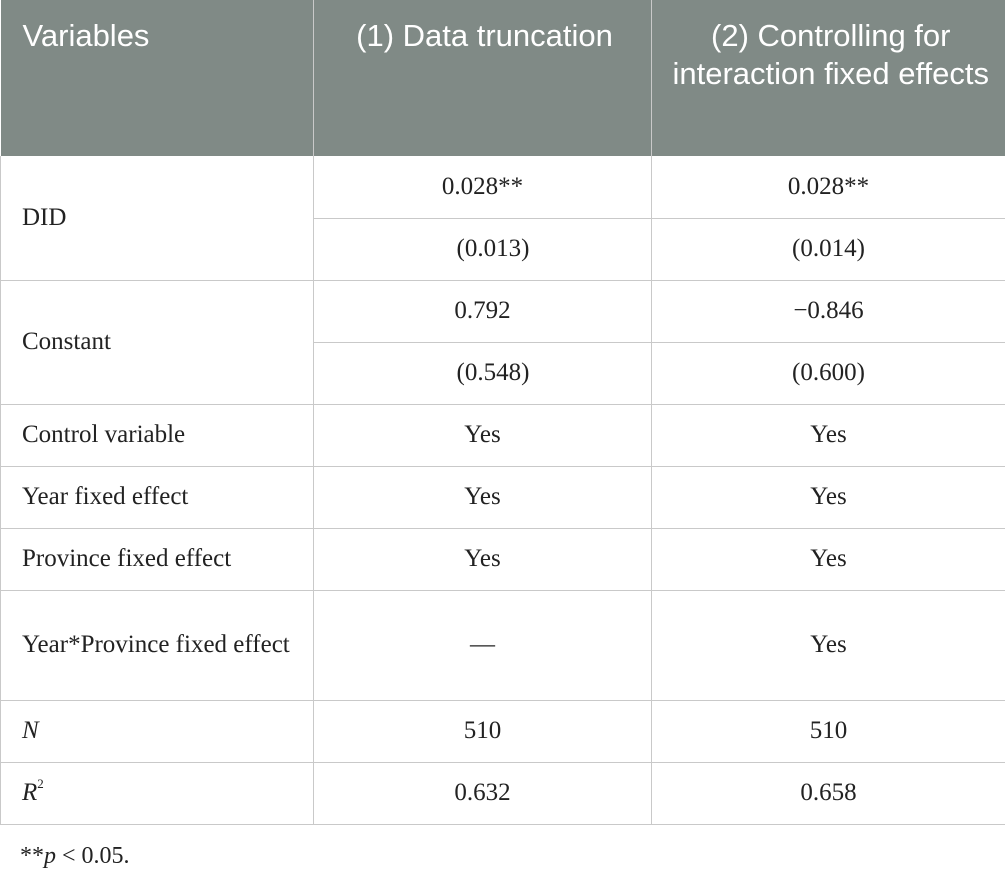 This screenshot has height=876, width=1005. I want to click on cell-year-fe-col1: Yes, so click(482, 497).